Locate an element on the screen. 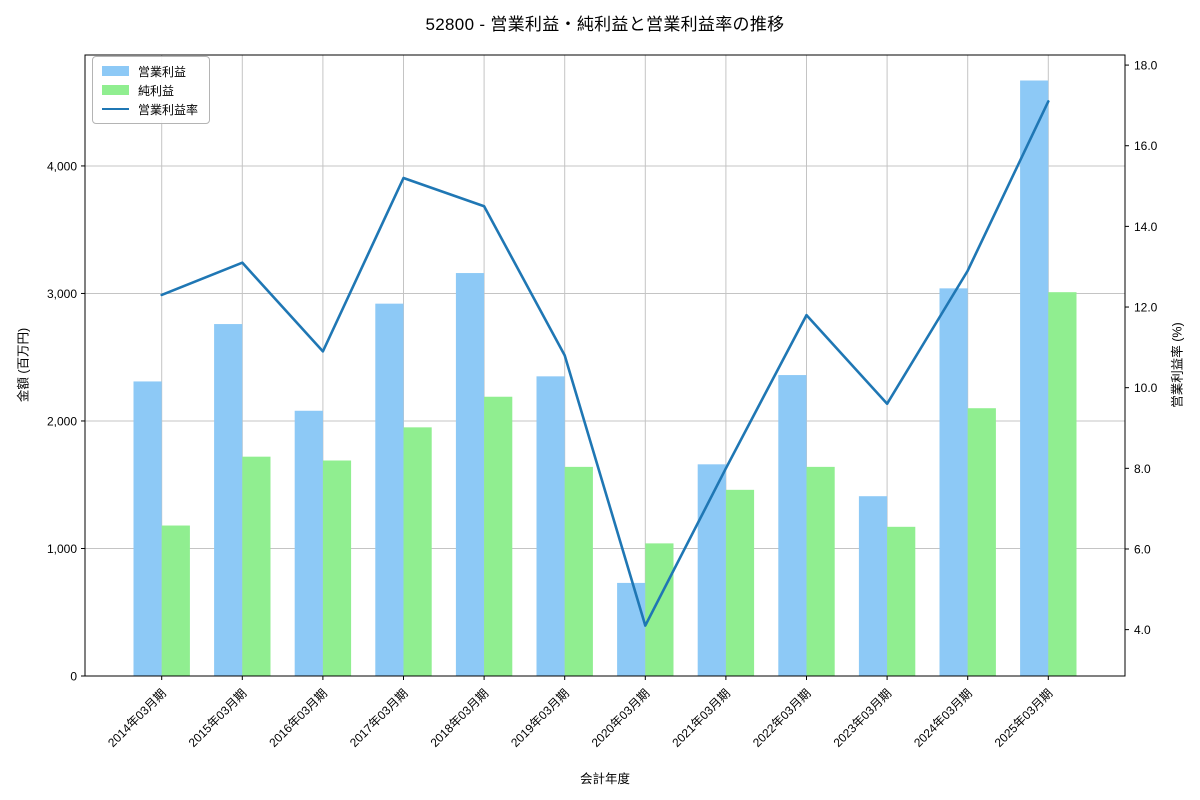 The width and height of the screenshot is (1200, 800). legend-label-operating-margin: 営業利益率 is located at coordinates (168, 109).